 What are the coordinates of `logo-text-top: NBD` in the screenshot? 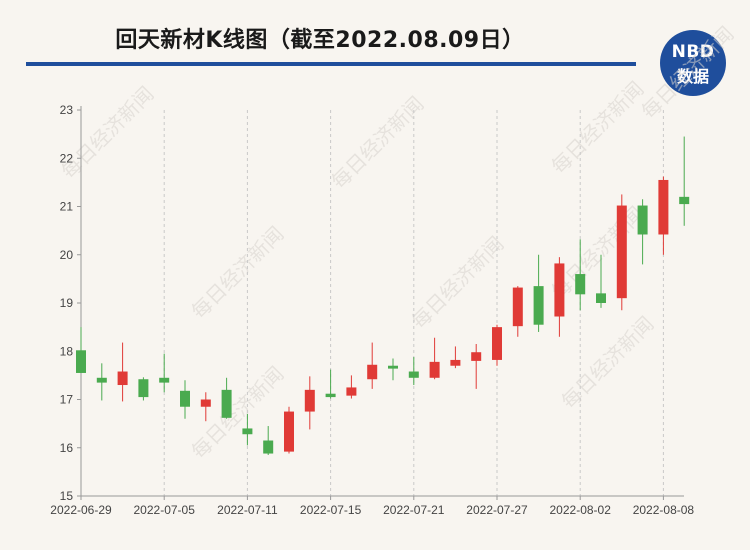 It's located at (693, 52).